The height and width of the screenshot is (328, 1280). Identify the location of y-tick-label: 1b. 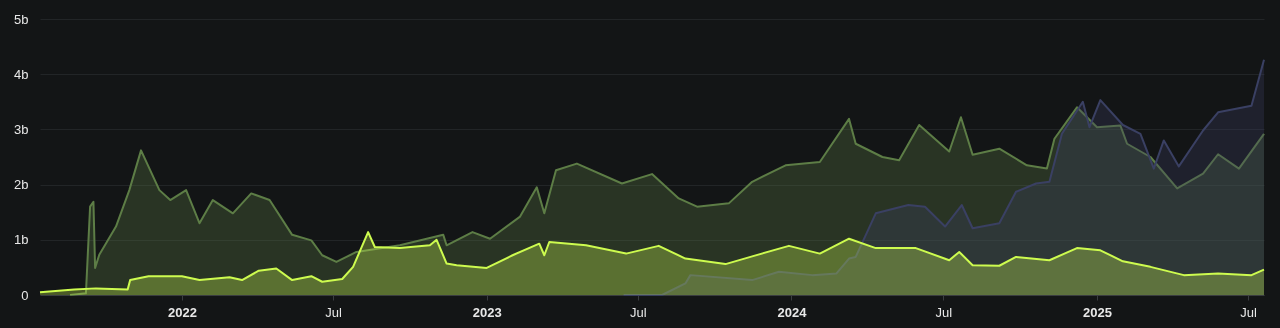
(21, 240).